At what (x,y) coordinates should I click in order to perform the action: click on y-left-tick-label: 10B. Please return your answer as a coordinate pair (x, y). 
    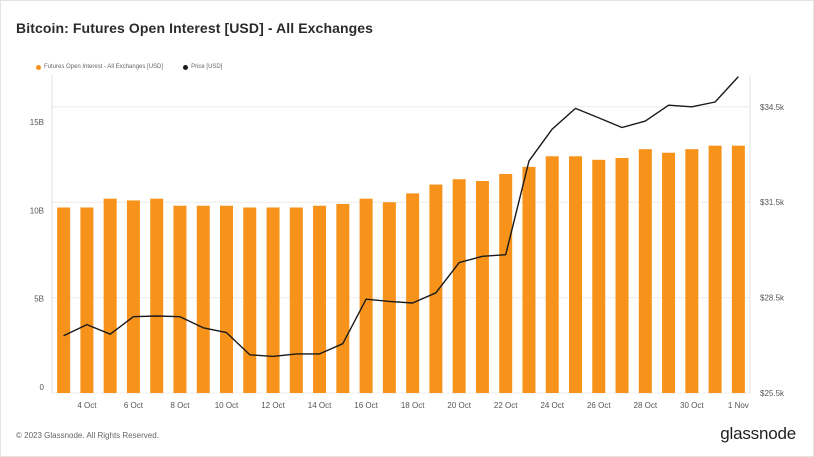
    Looking at the image, I should click on (37, 210).